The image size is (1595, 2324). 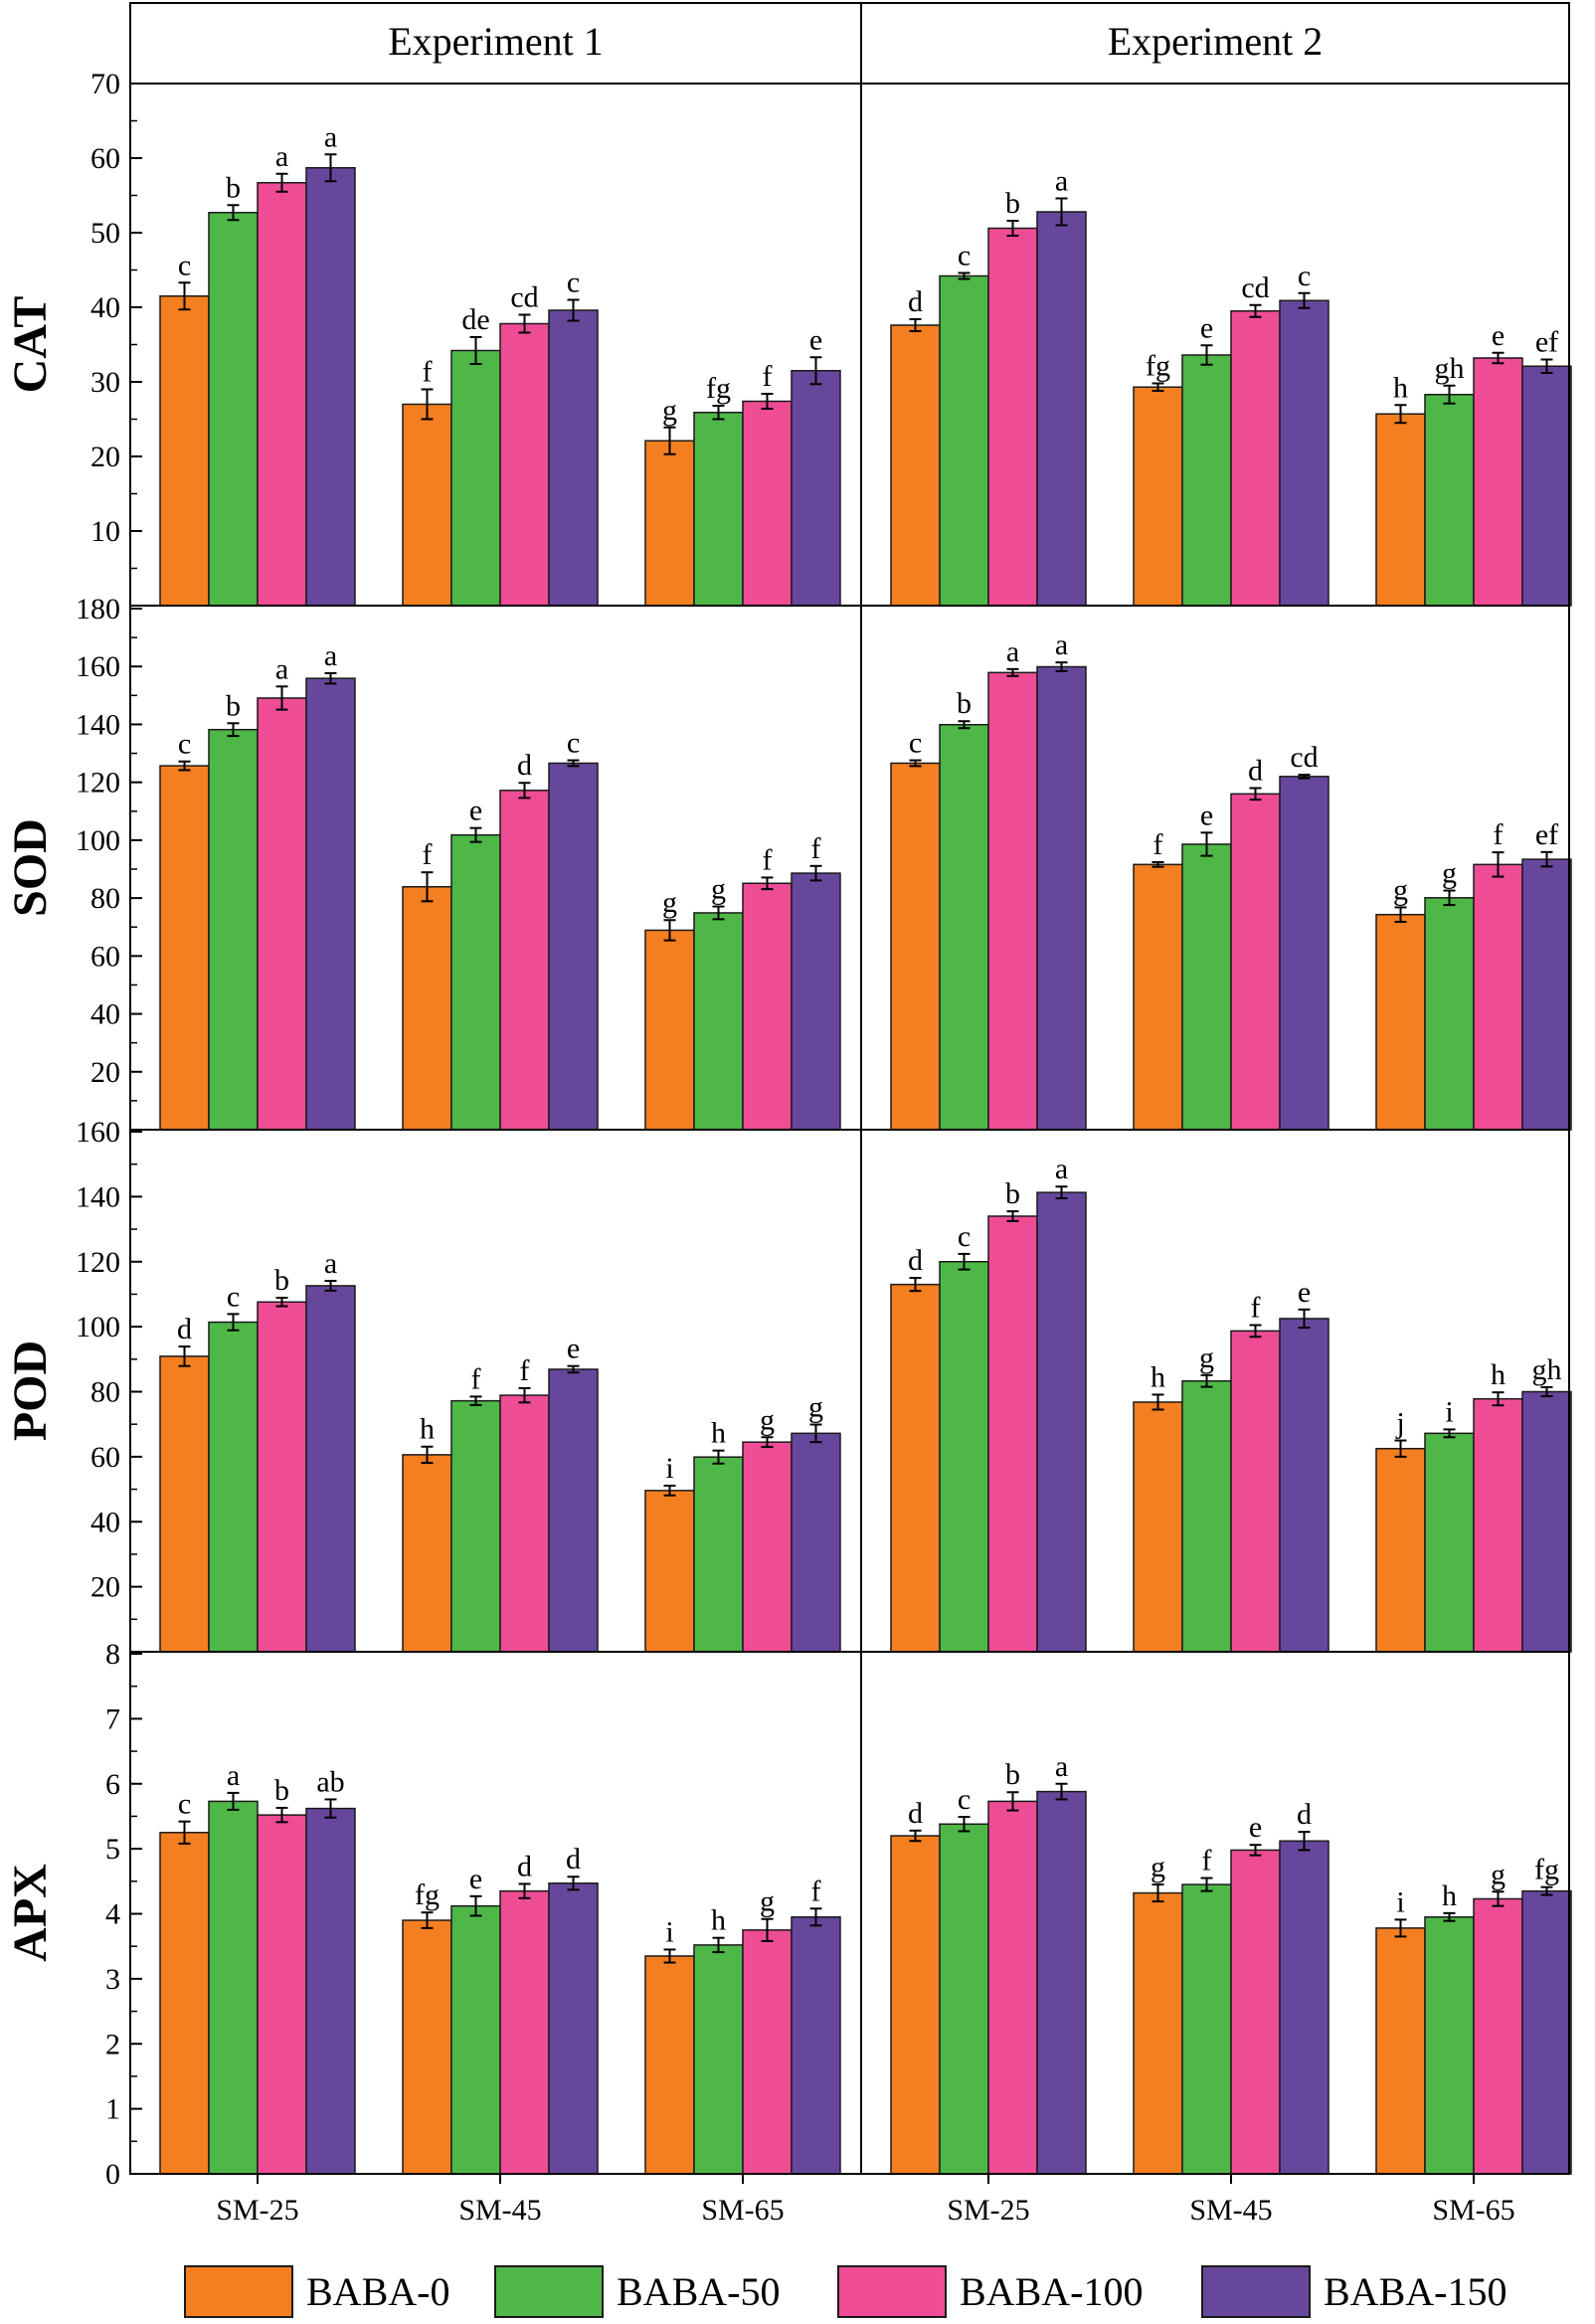 What do you see at coordinates (742, 2210) in the screenshot?
I see `x-tick-label: SM-65` at bounding box center [742, 2210].